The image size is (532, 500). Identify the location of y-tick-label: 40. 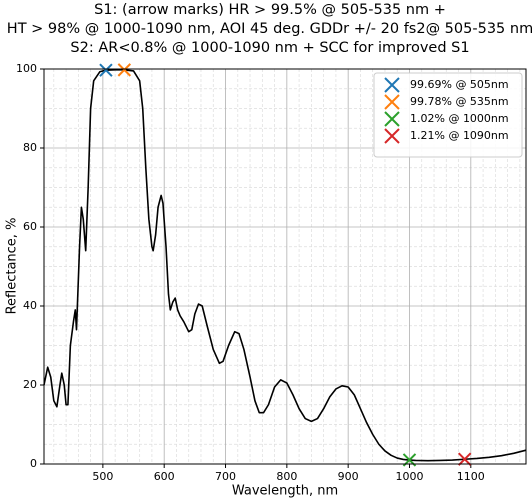
(30, 305).